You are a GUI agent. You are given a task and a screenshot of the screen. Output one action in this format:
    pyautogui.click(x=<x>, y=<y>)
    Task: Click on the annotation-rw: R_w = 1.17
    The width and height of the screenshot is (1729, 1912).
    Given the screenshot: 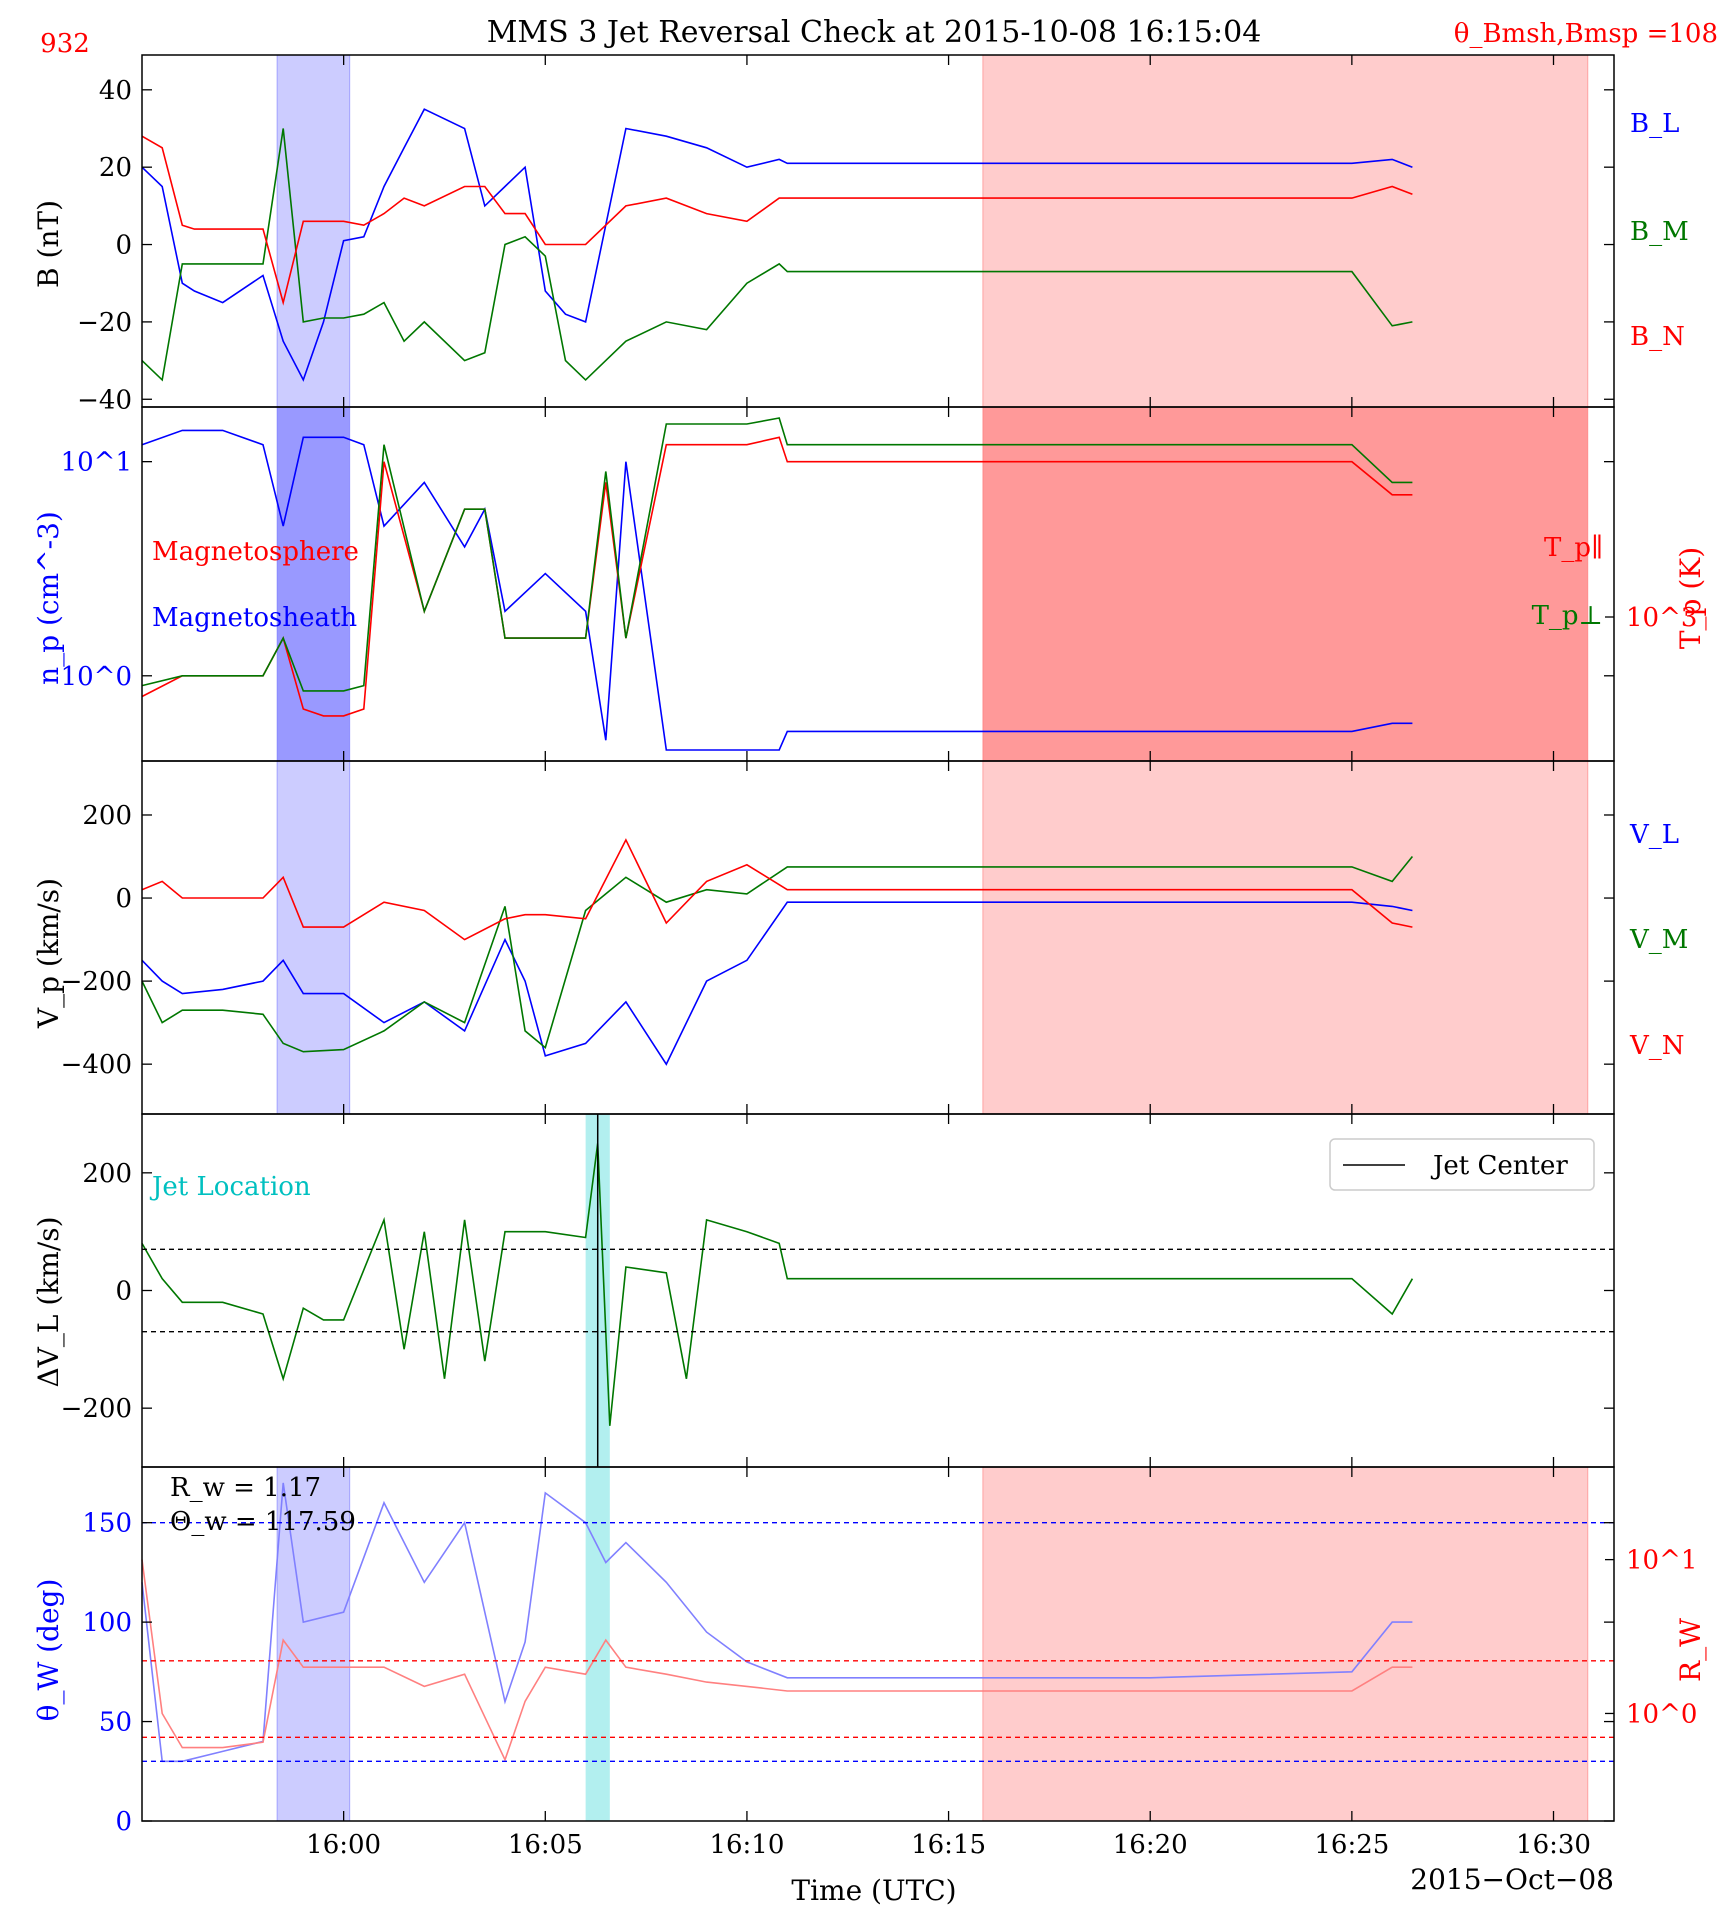 What is the action you would take?
    pyautogui.click(x=245, y=1488)
    